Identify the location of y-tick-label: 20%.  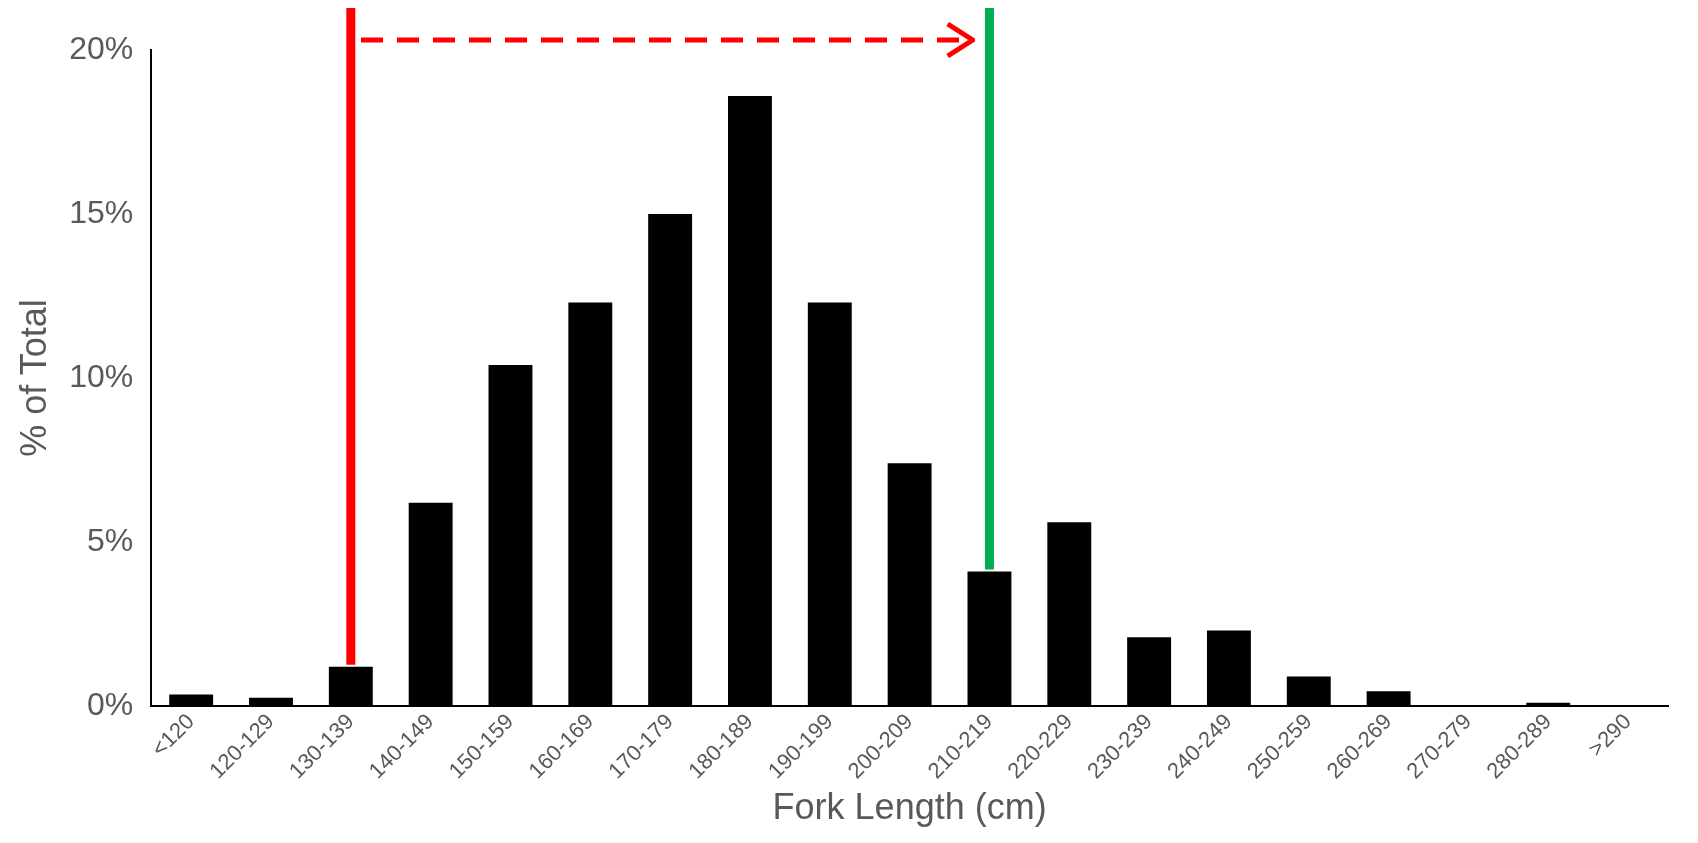
(101, 47).